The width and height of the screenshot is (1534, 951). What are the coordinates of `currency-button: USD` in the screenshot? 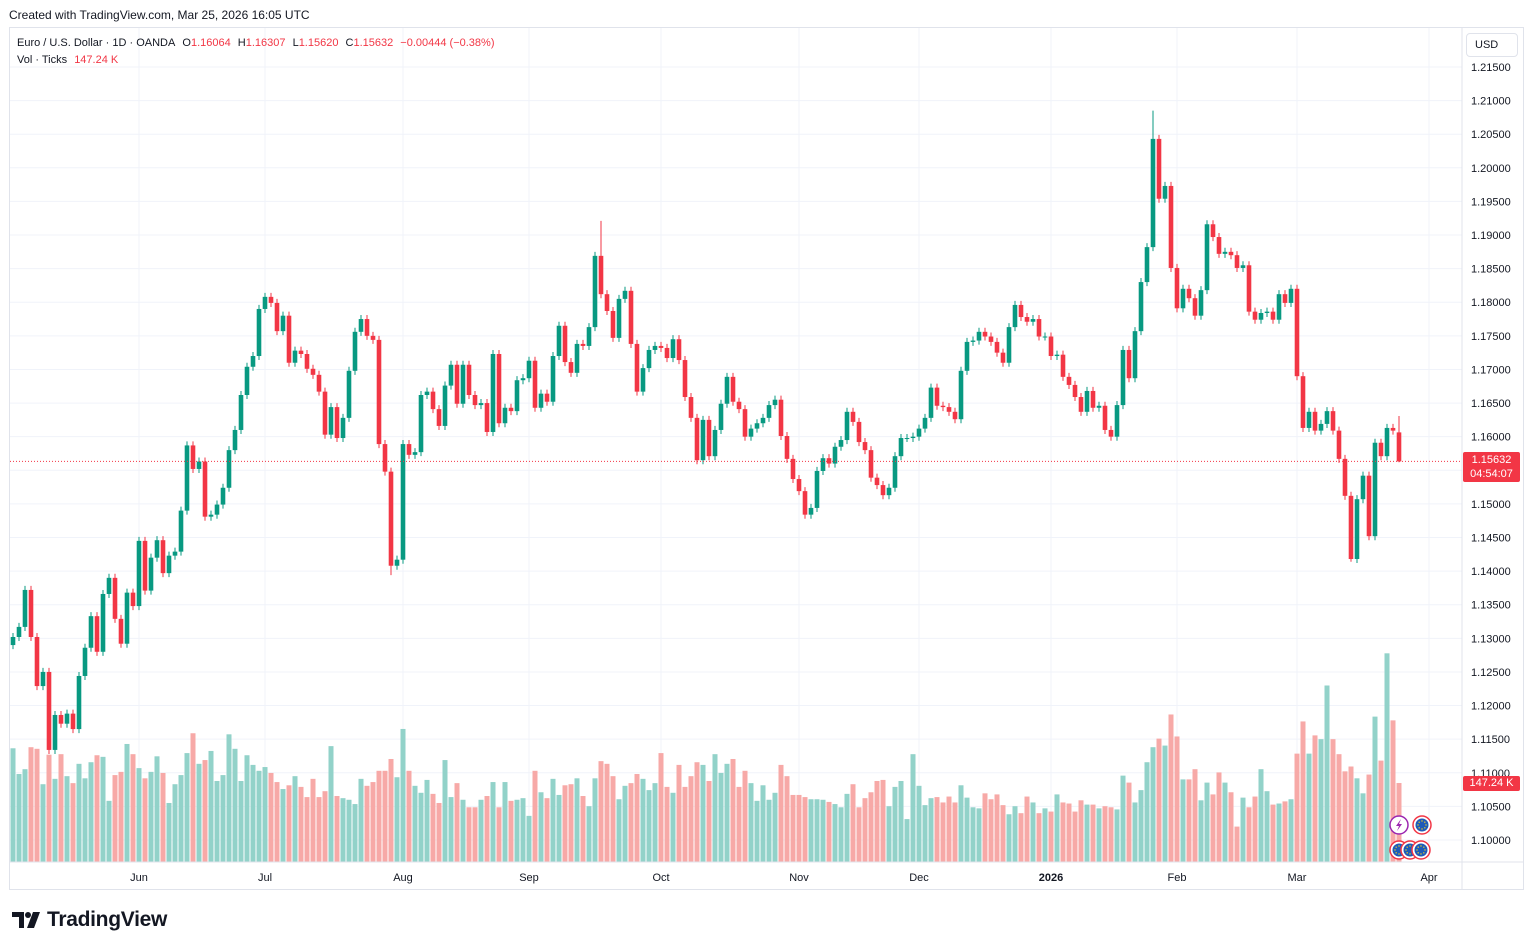 It's located at (1492, 45).